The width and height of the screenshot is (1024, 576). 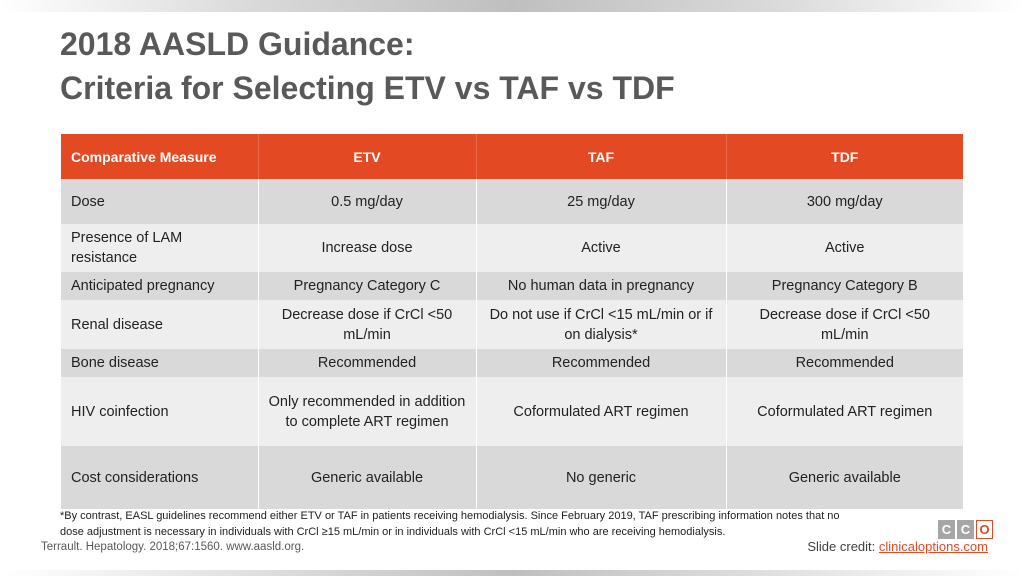 What do you see at coordinates (160, 156) in the screenshot?
I see `header-comparative-measure: Comparative Measure` at bounding box center [160, 156].